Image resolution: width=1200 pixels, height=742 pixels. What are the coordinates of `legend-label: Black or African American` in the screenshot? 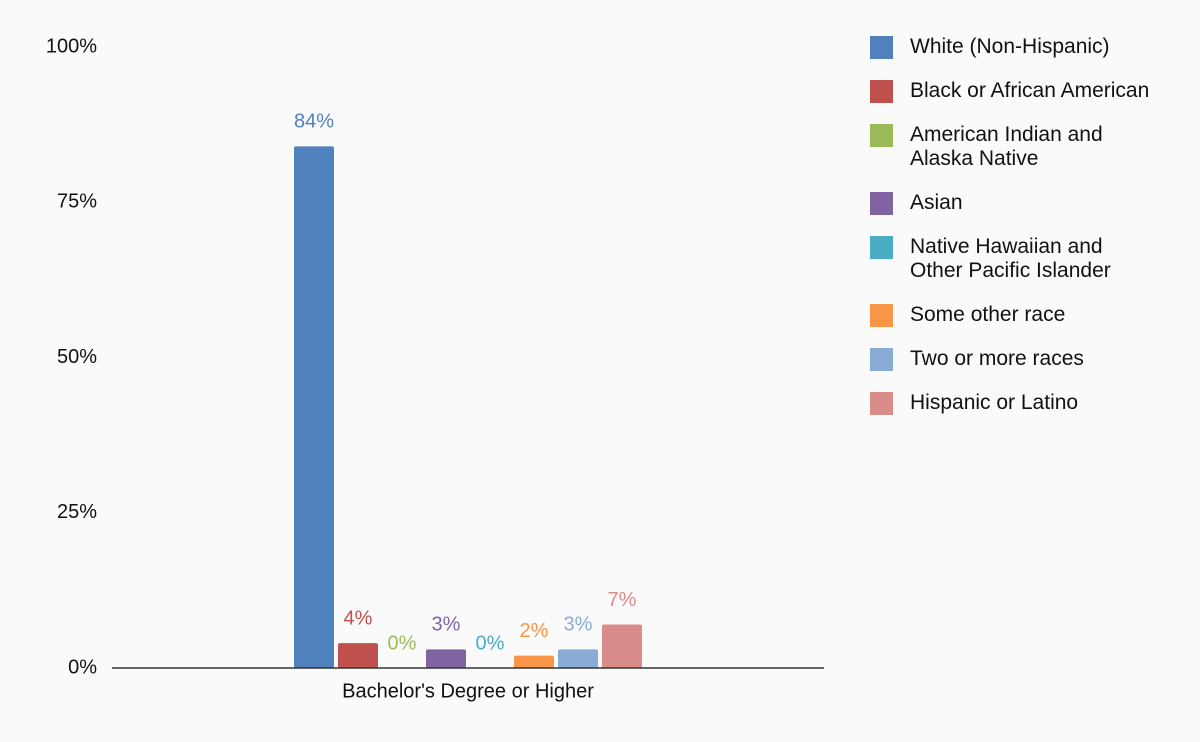 It's located at (1030, 90).